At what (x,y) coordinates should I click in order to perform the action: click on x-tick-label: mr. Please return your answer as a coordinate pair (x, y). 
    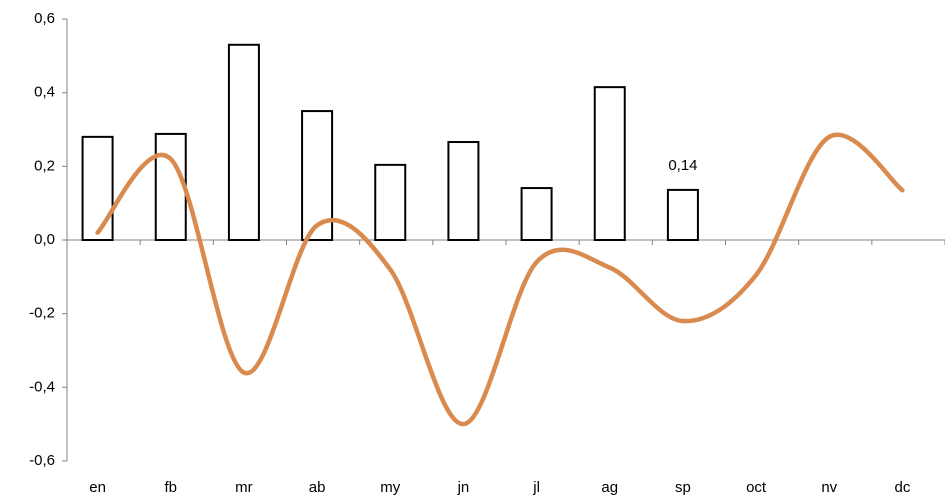
    Looking at the image, I should click on (244, 487).